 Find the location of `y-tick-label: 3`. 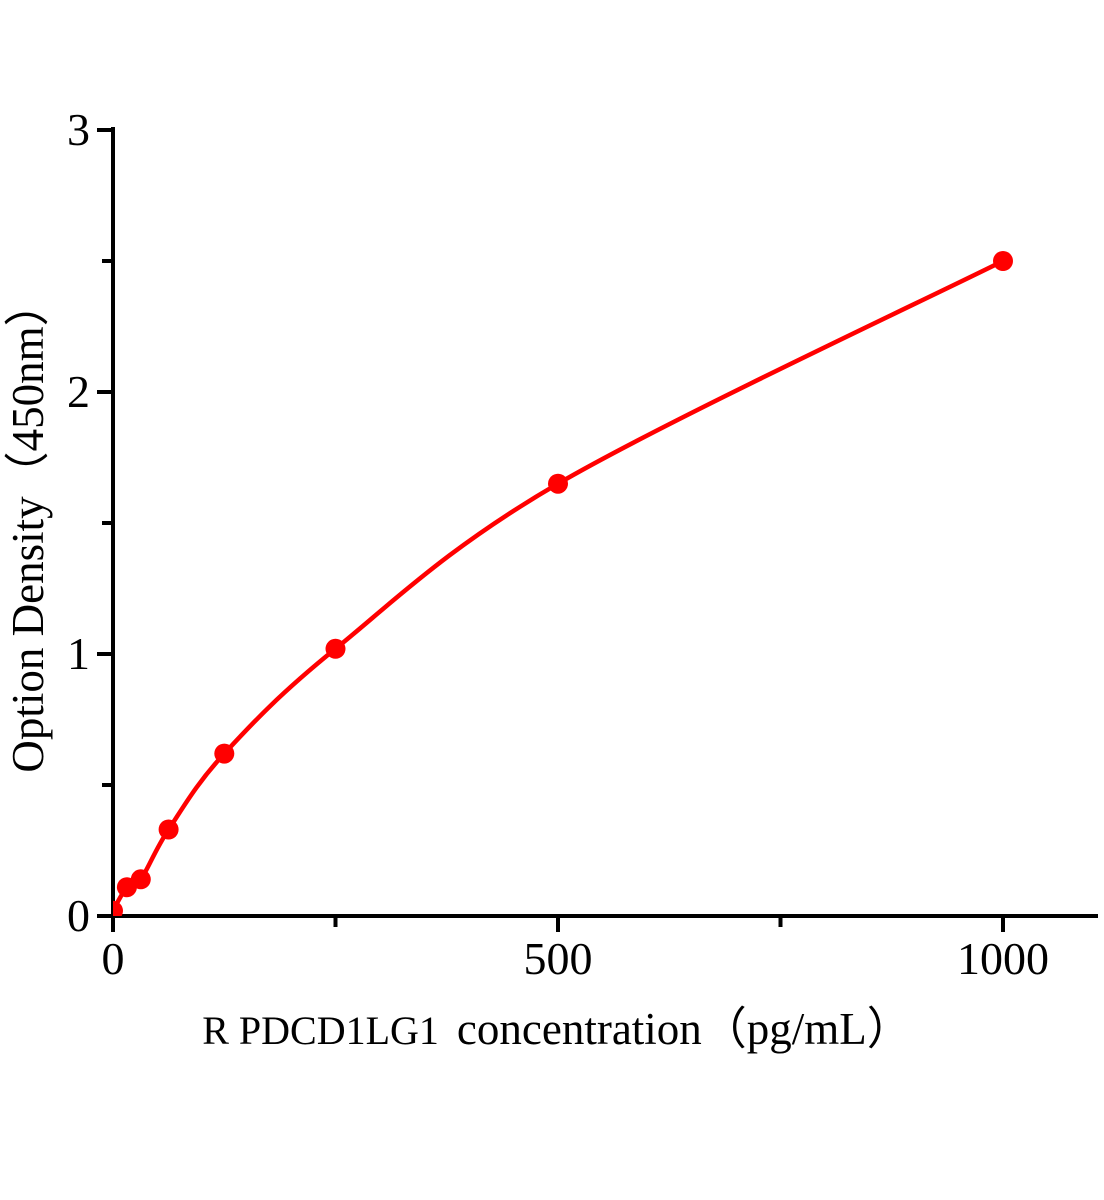

y-tick-label: 3 is located at coordinates (78, 129).